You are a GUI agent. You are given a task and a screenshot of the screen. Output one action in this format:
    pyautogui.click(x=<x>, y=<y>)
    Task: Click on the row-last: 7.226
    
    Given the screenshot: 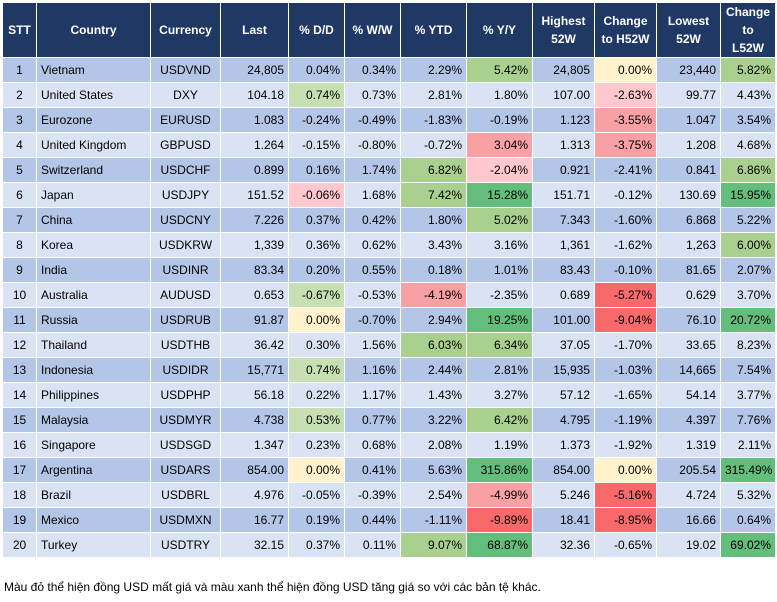 What is the action you would take?
    pyautogui.click(x=254, y=220)
    